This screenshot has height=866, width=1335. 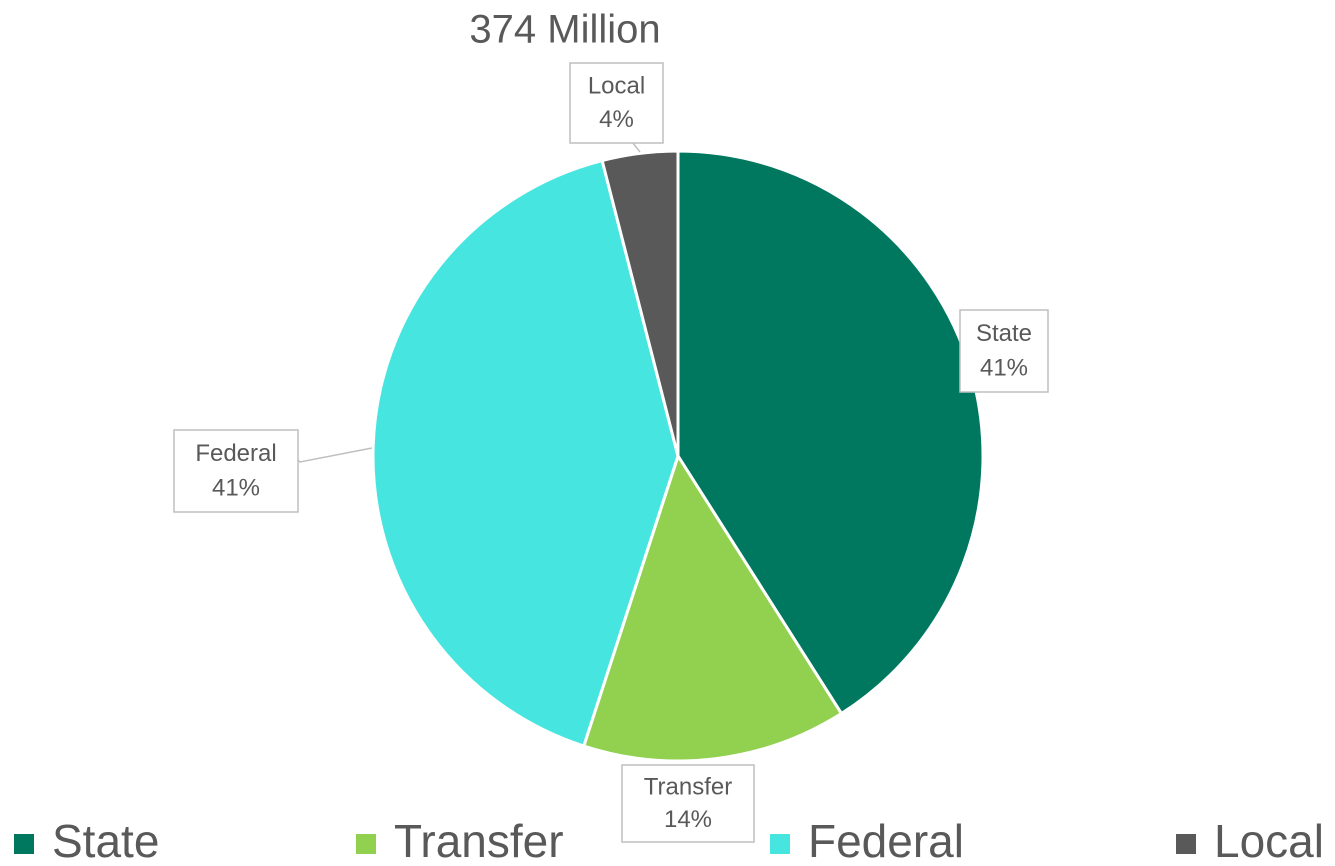 I want to click on chart-title: 374 Million, so click(x=564, y=30).